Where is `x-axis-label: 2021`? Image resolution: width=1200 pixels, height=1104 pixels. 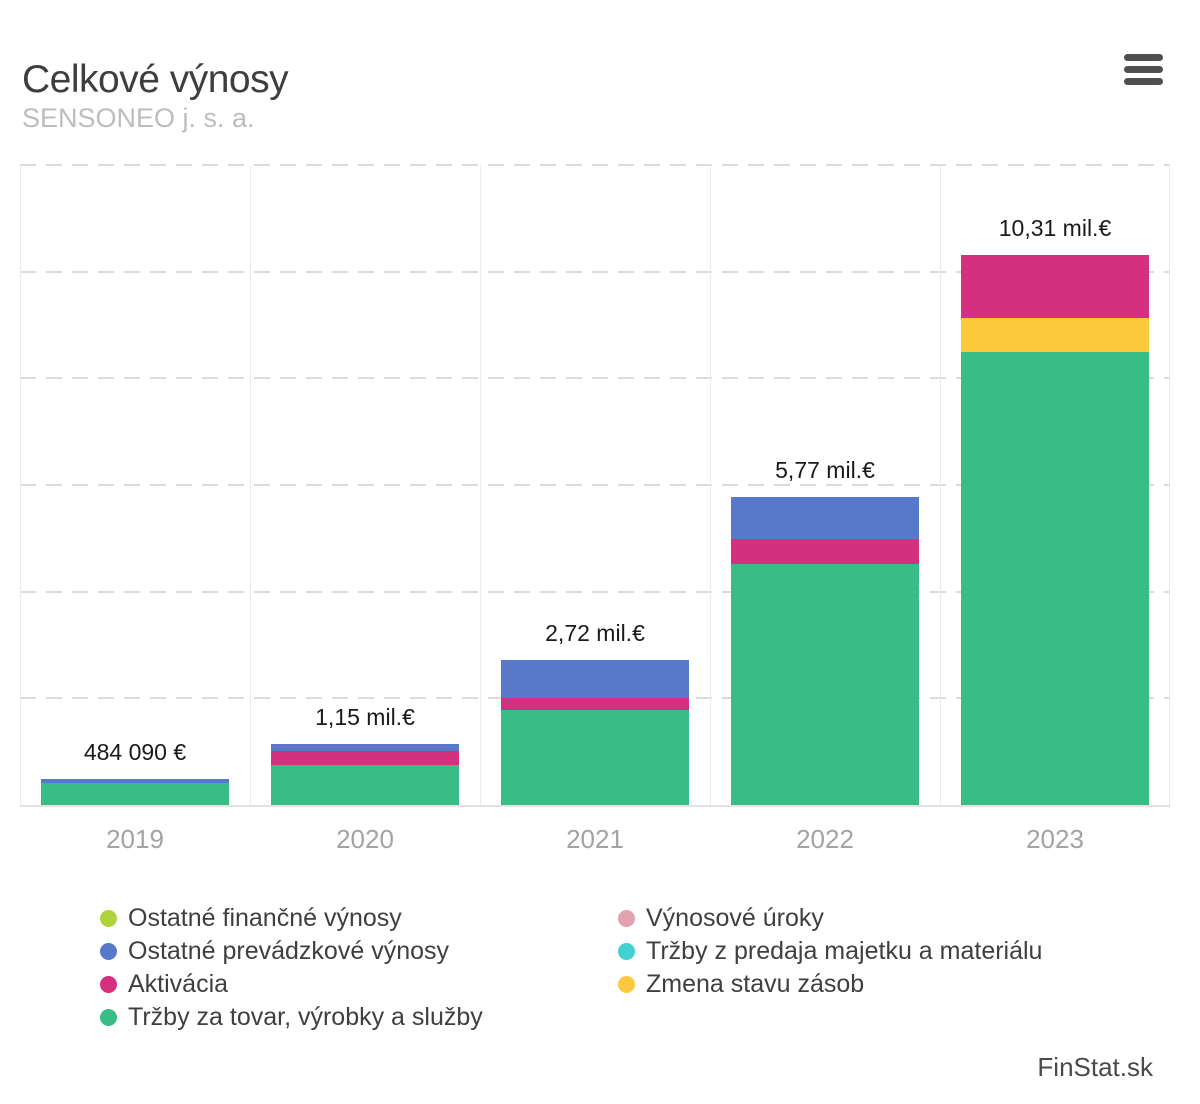 x-axis-label: 2021 is located at coordinates (595, 839).